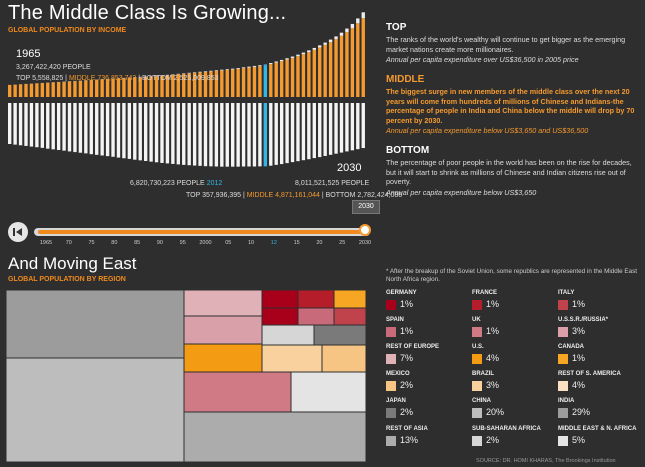 This screenshot has width=645, height=467. I want to click on legend-item-middle-east-n-africa: MIDDLE EAST & N. AFRICA 5%, so click(598, 440).